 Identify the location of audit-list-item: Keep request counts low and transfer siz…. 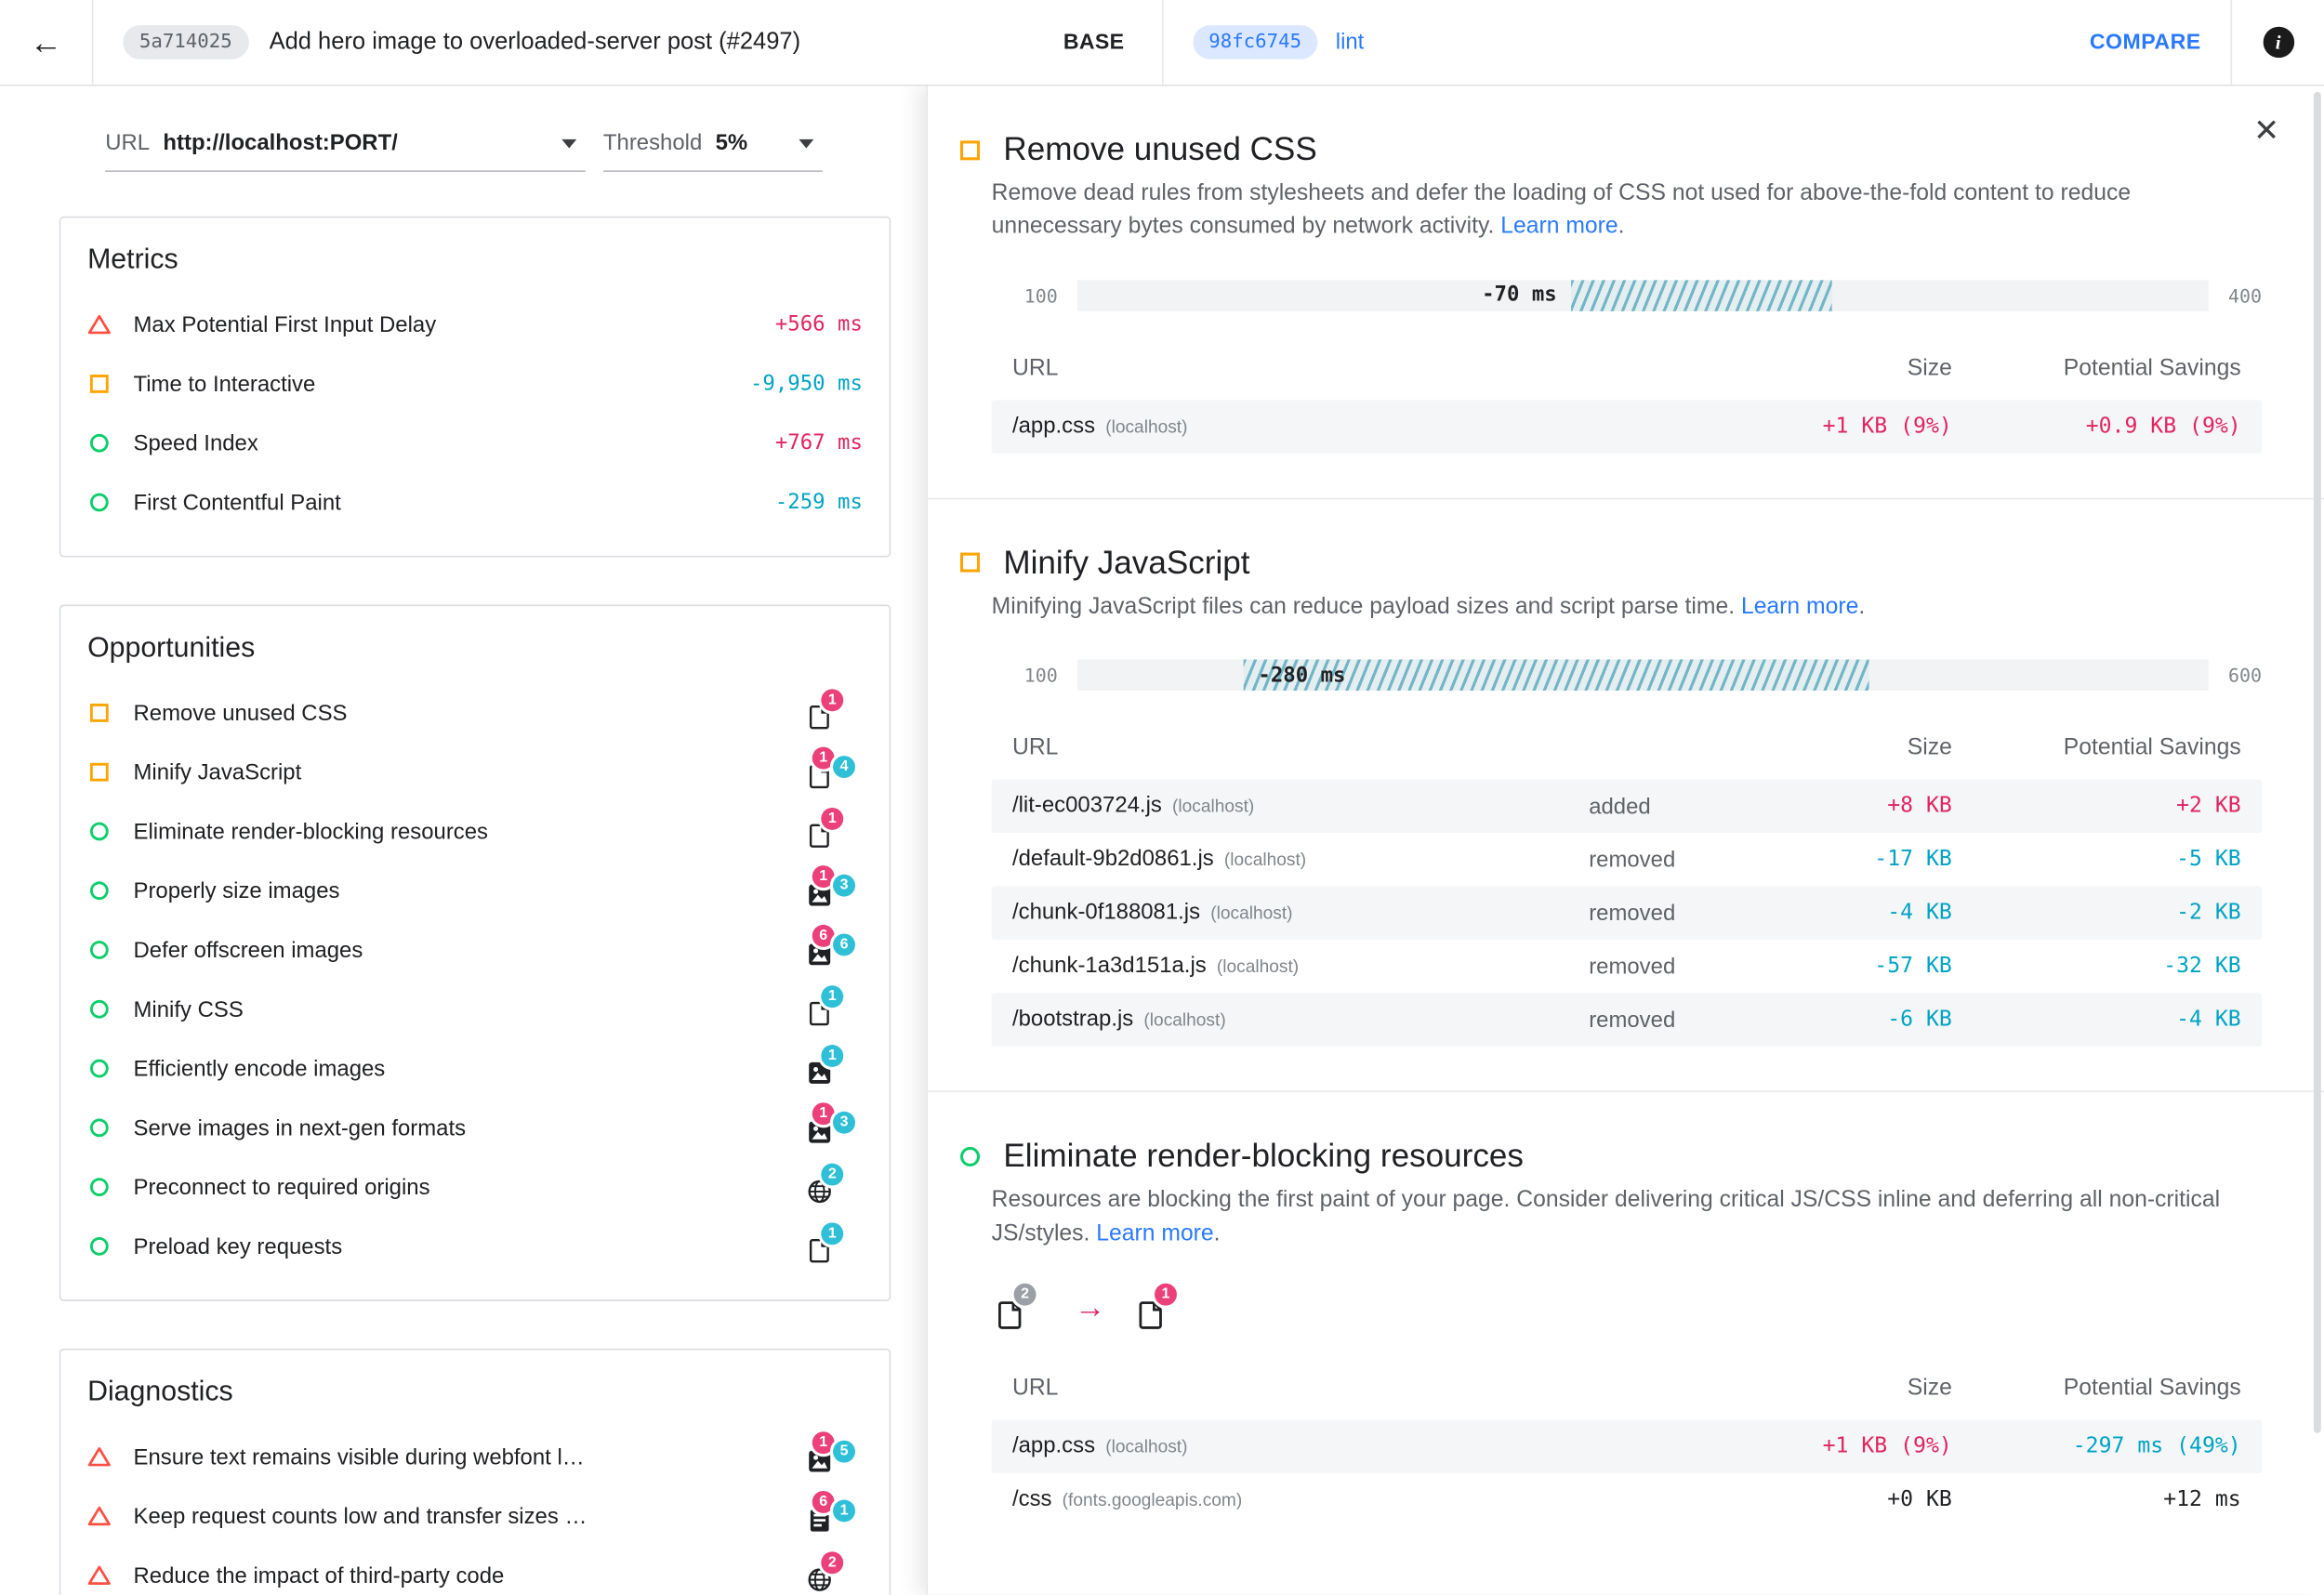
(475, 1516).